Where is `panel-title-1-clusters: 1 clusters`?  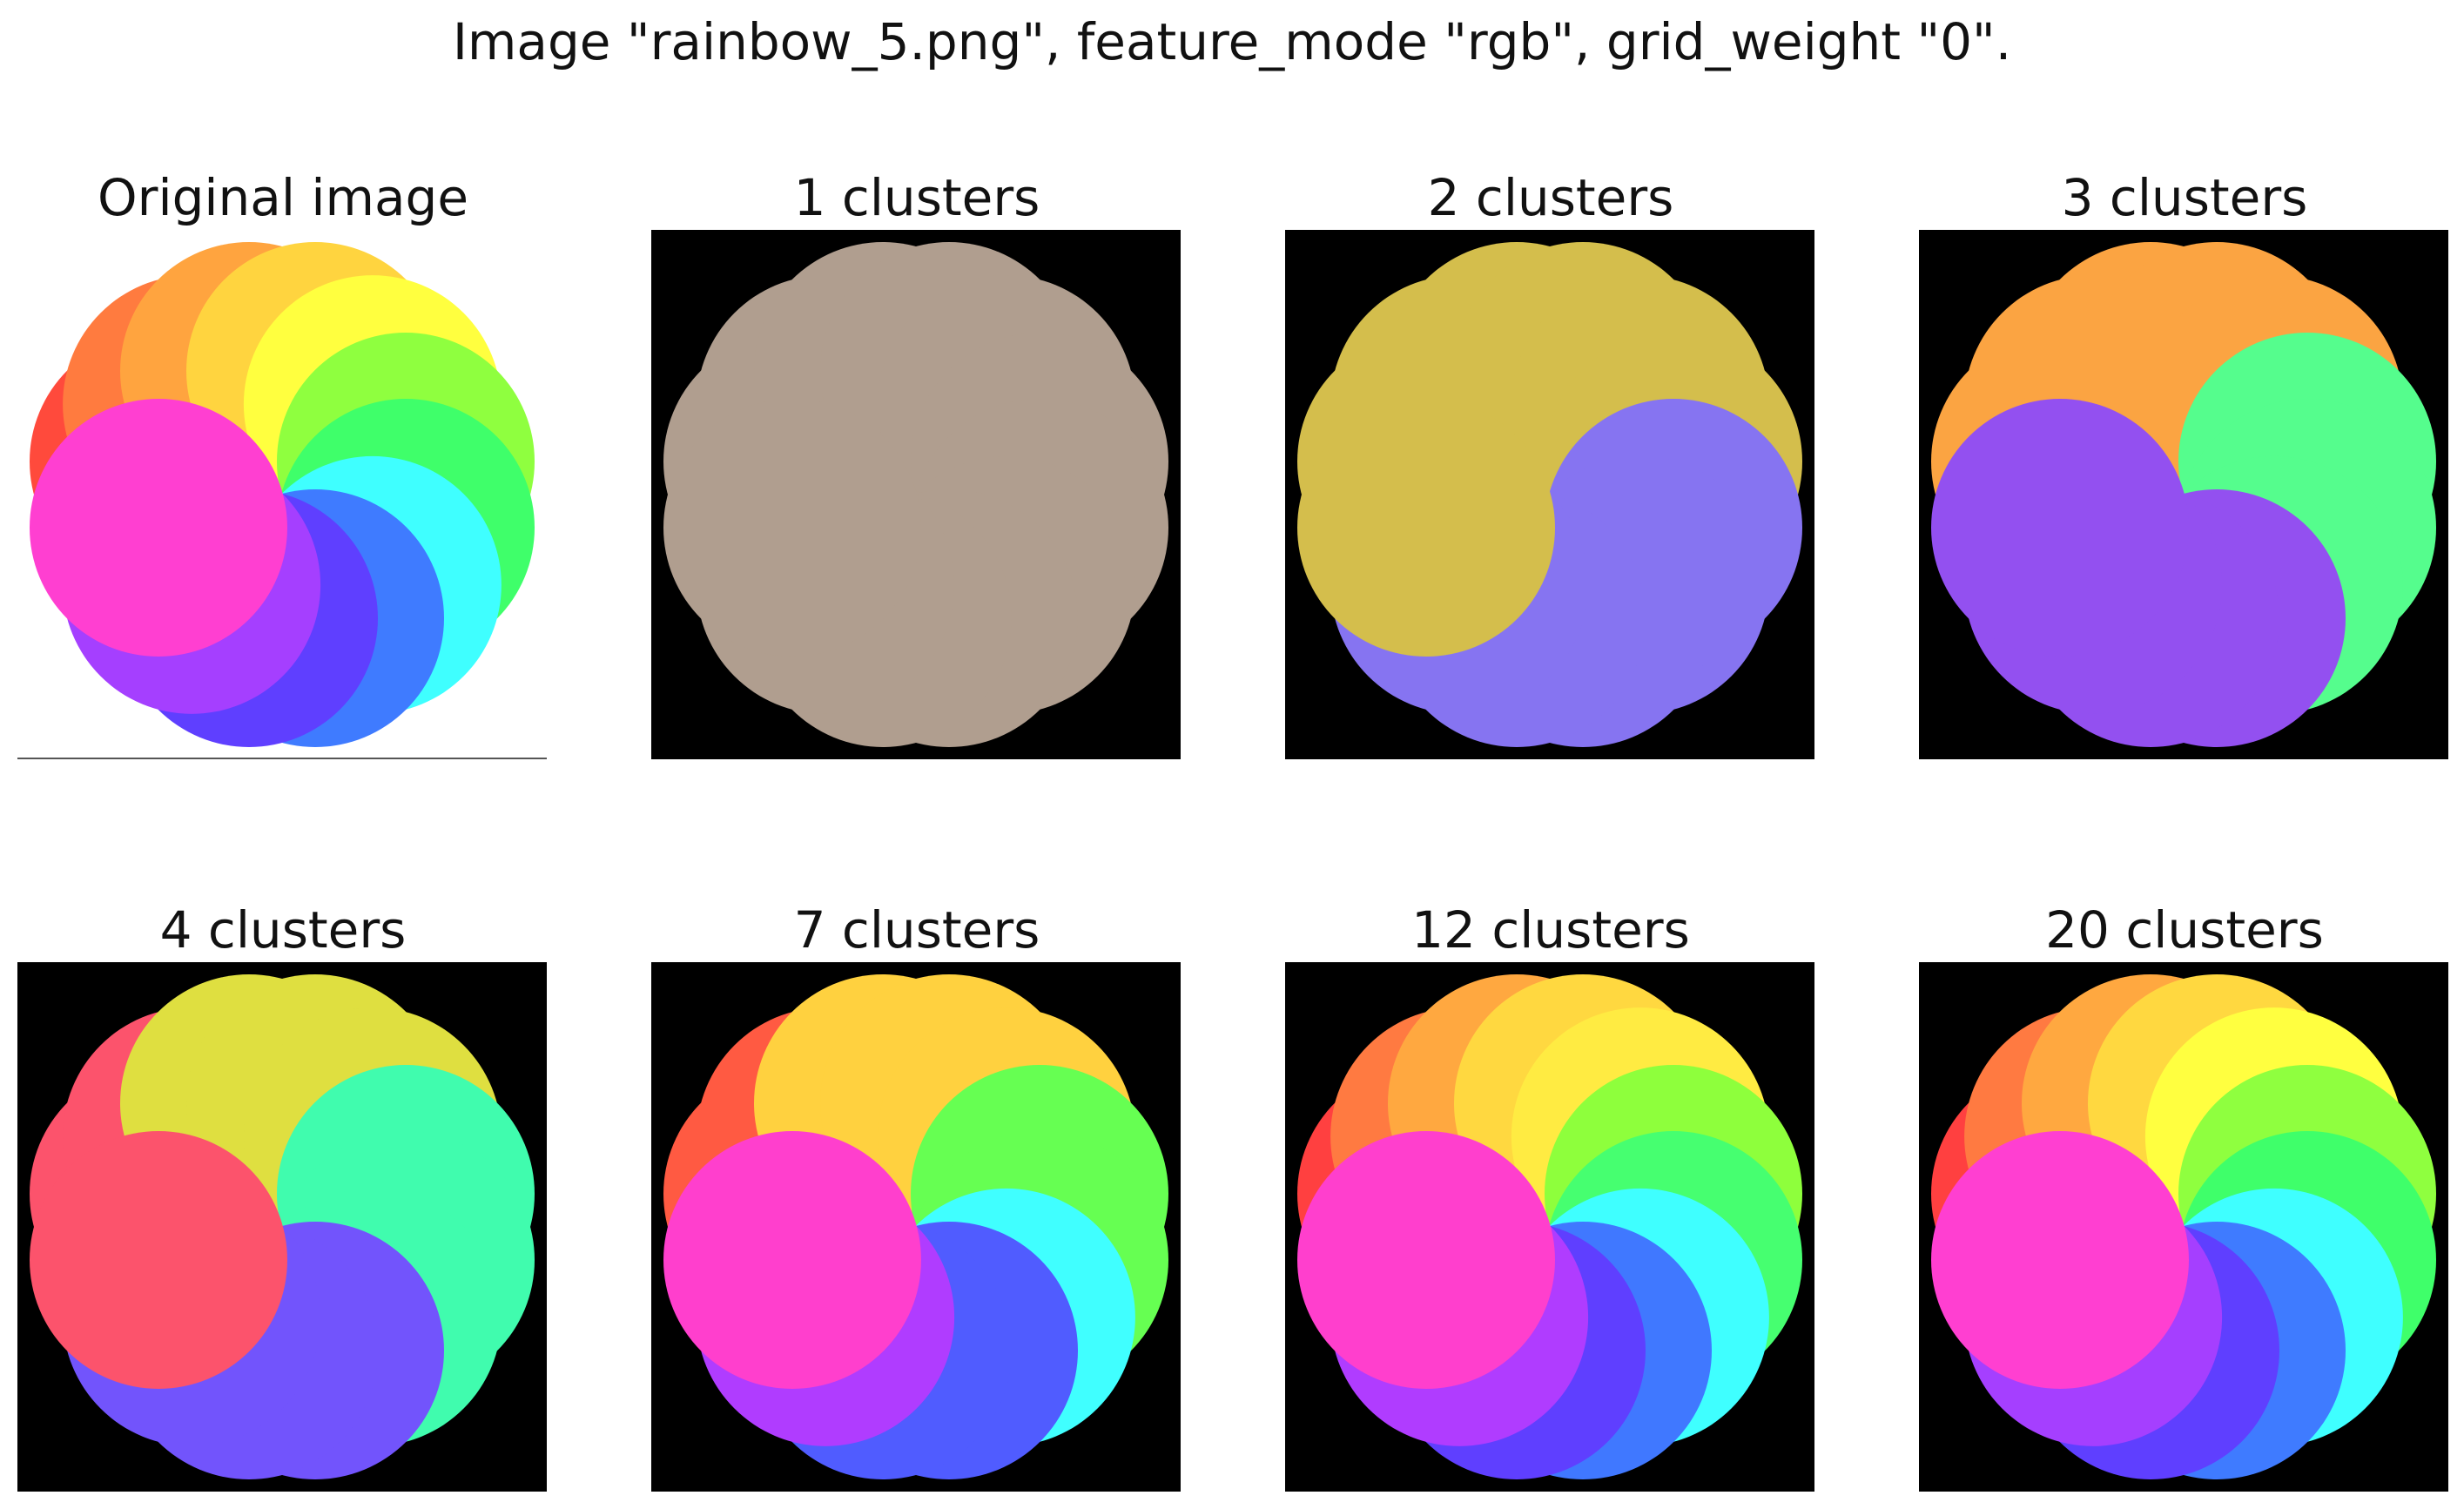
panel-title-1-clusters: 1 clusters is located at coordinates (916, 197).